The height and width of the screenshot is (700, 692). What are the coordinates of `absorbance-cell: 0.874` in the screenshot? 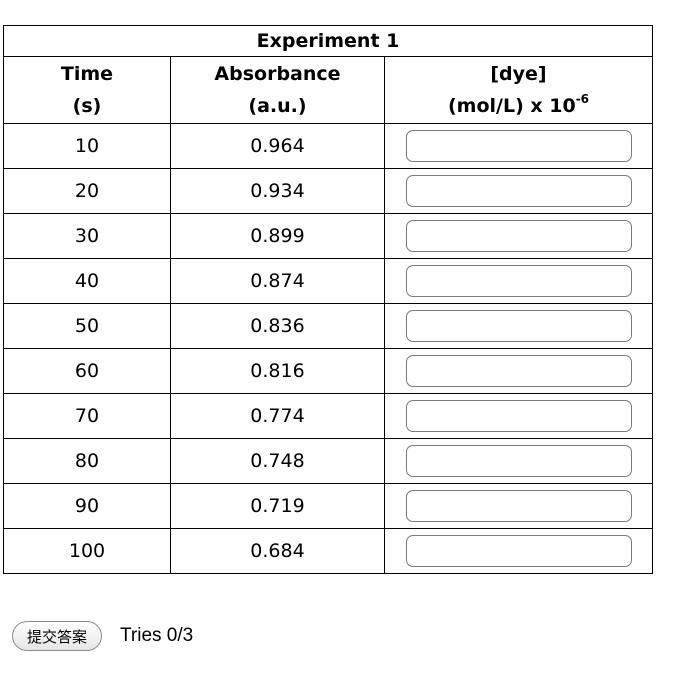 It's located at (277, 281).